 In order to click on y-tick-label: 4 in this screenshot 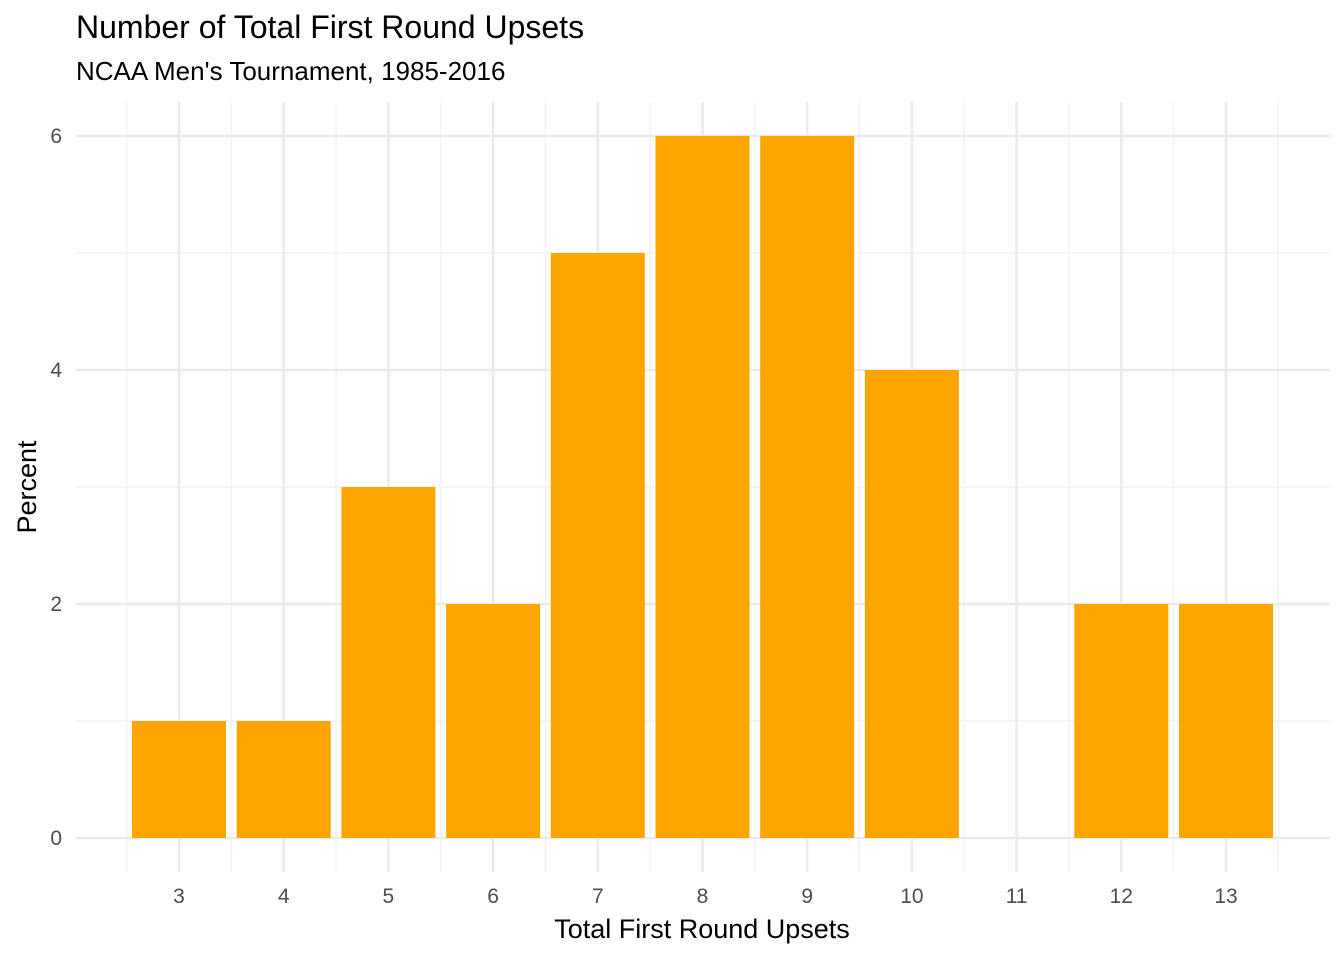, I will do `click(56, 370)`.